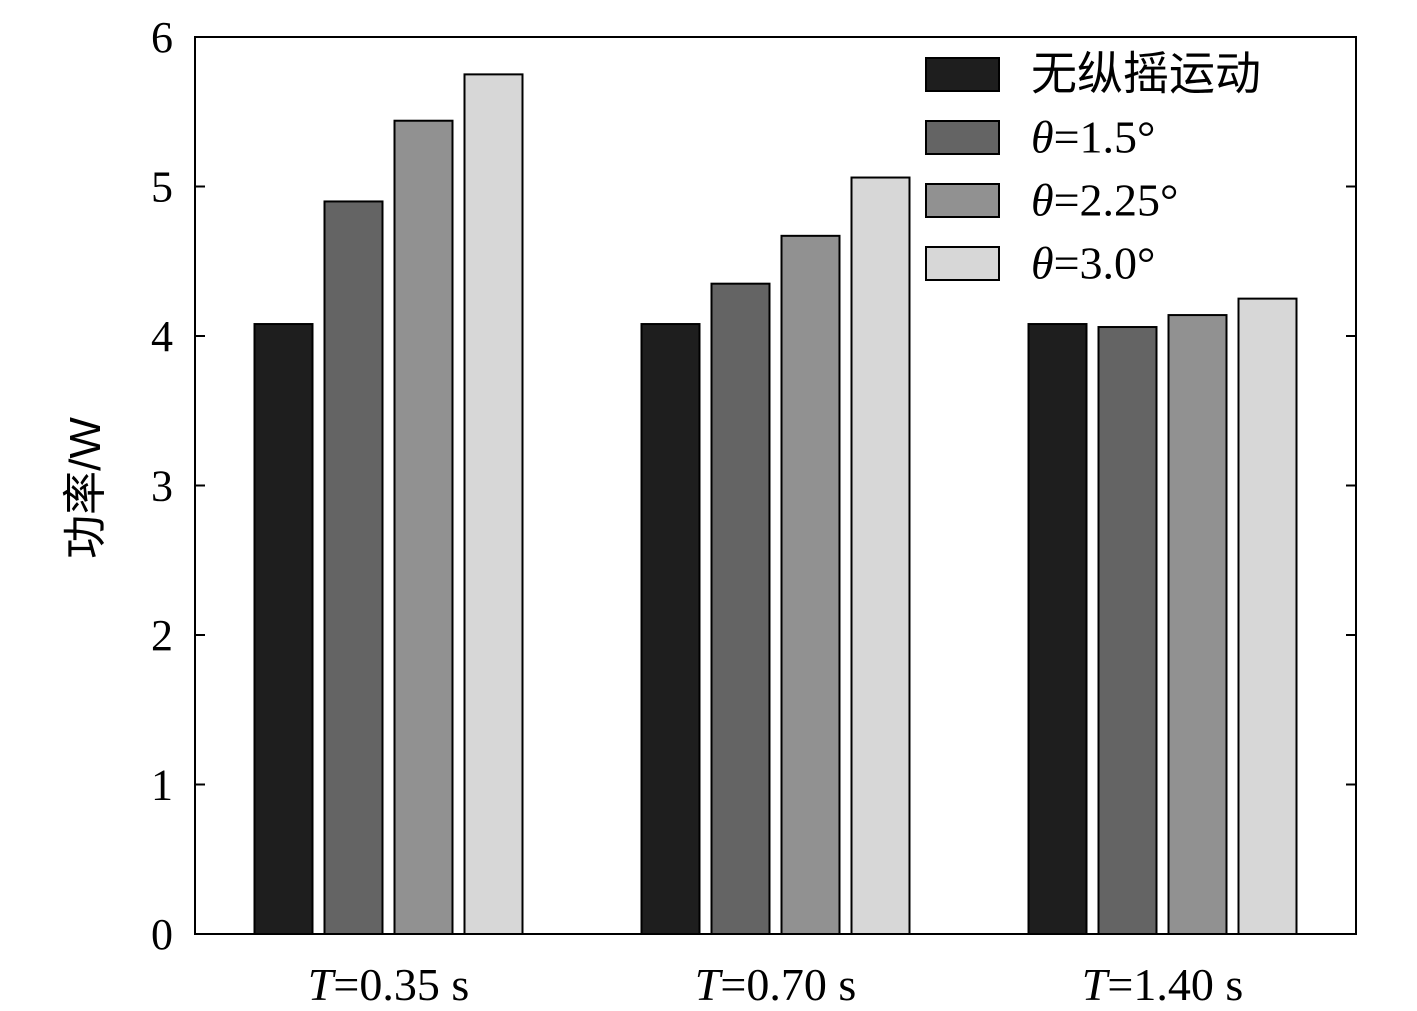 Image resolution: width=1417 pixels, height=1011 pixels. I want to click on legend-entry: θ=2.25°, so click(1104, 200).